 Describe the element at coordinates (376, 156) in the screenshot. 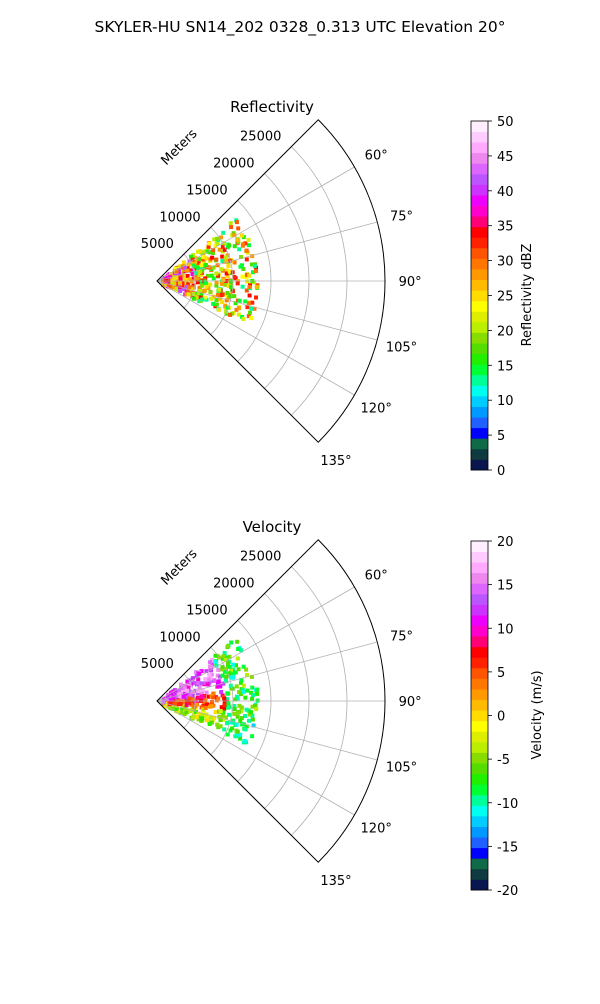

I see `azimuth-tick-label: 60°` at that location.